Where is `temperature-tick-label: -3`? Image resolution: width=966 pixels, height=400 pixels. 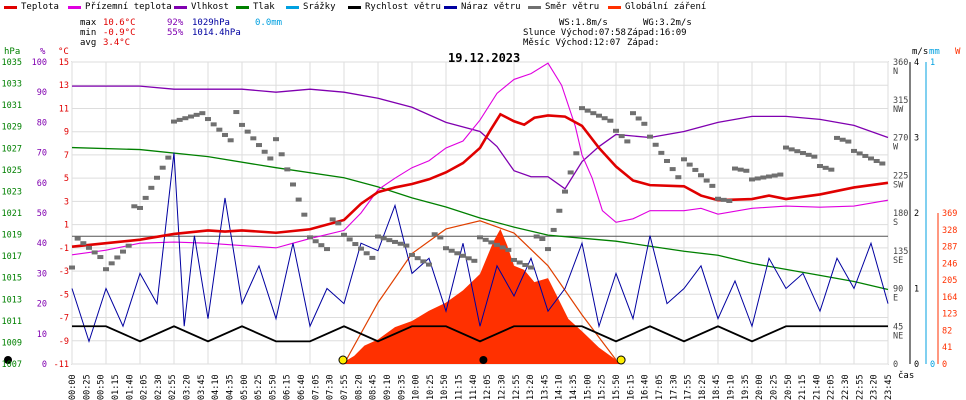
temperature-tick-label: -3 is located at coordinates (64, 272).